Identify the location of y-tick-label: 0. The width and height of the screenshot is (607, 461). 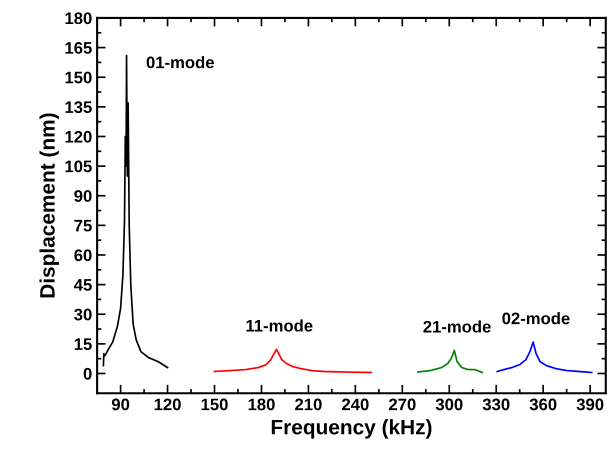
(88, 374).